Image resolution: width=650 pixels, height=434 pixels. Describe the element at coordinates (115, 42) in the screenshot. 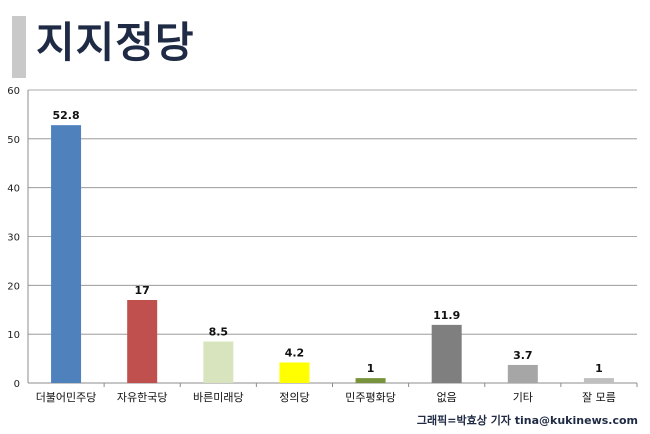

I see `page-title: 지지정당` at that location.